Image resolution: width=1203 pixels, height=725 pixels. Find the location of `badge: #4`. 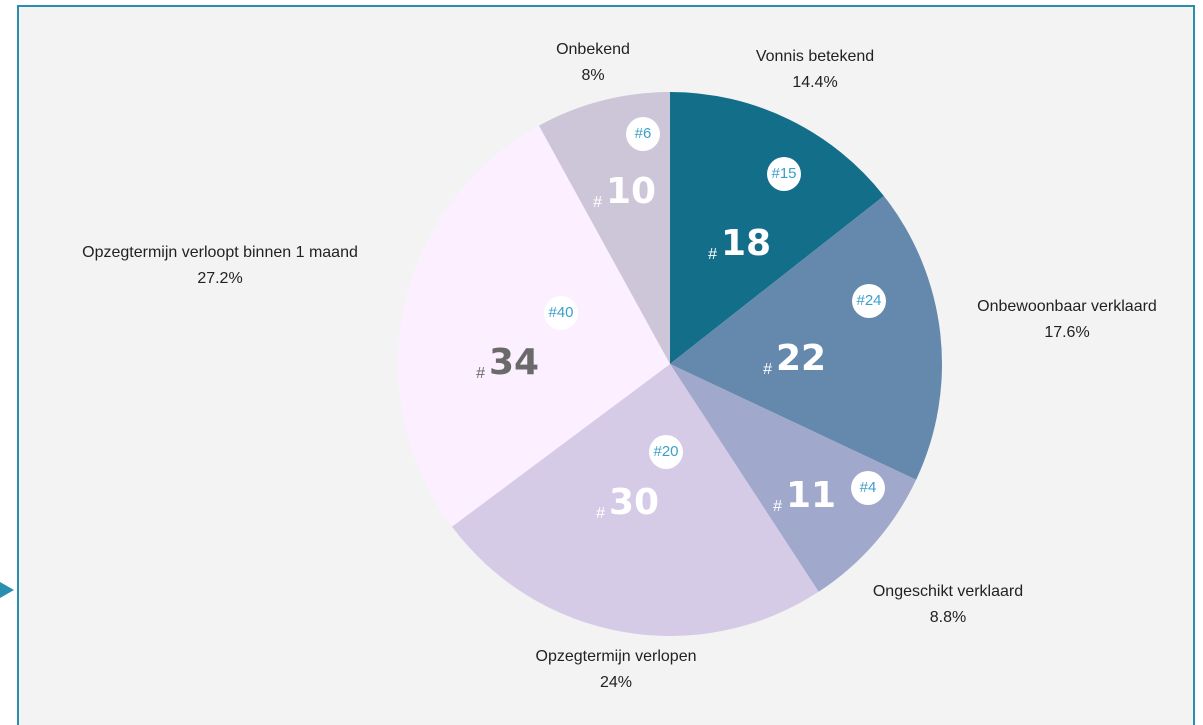

badge: #4 is located at coordinates (868, 487).